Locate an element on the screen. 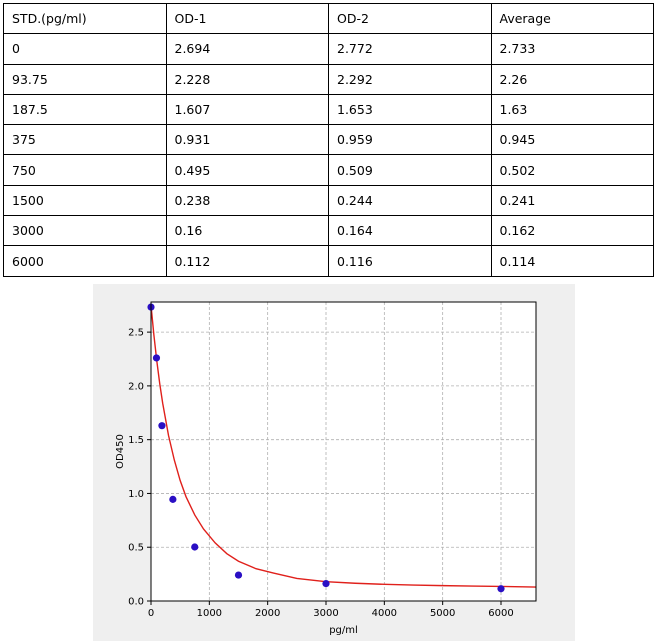  cell-od2: 2.292 is located at coordinates (410, 79).